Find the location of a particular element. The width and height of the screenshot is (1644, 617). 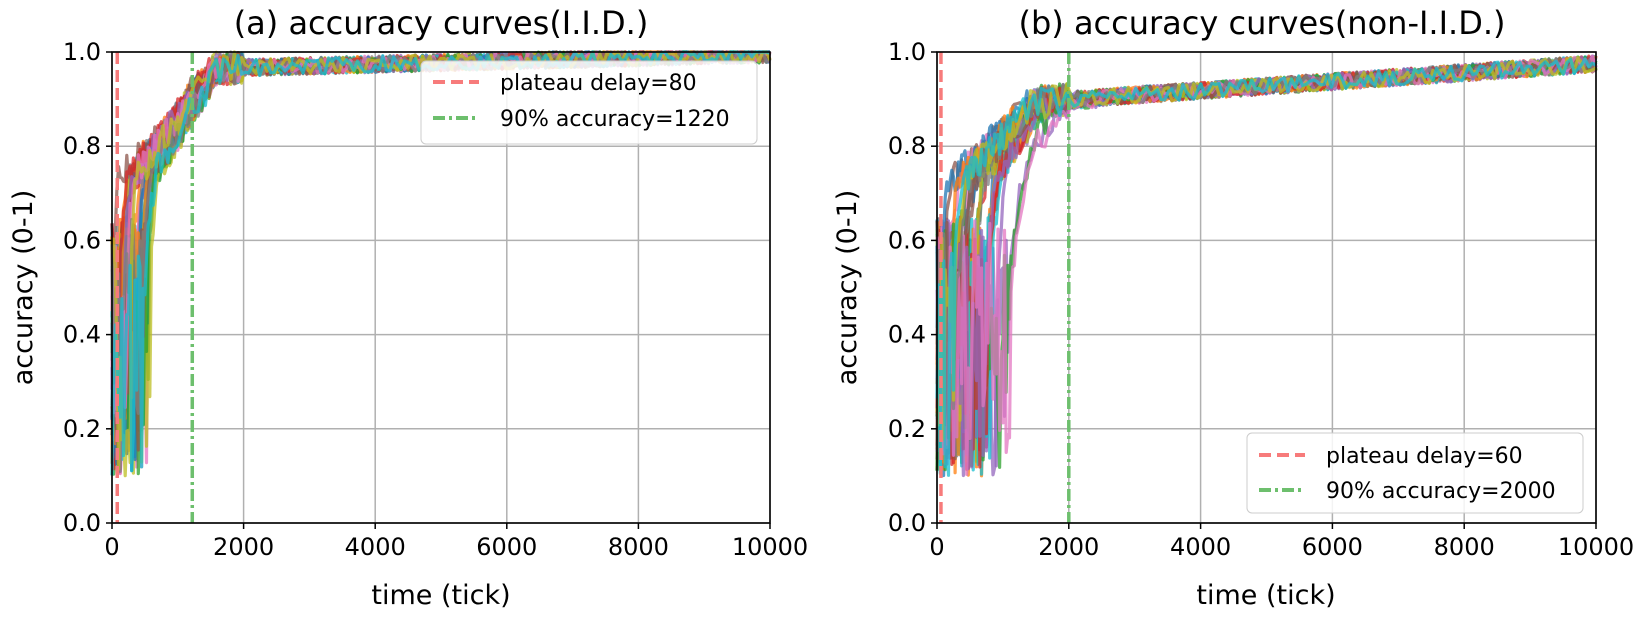

legend-label-90-accuracy: 90% accuracy=2000 is located at coordinates (1441, 491).